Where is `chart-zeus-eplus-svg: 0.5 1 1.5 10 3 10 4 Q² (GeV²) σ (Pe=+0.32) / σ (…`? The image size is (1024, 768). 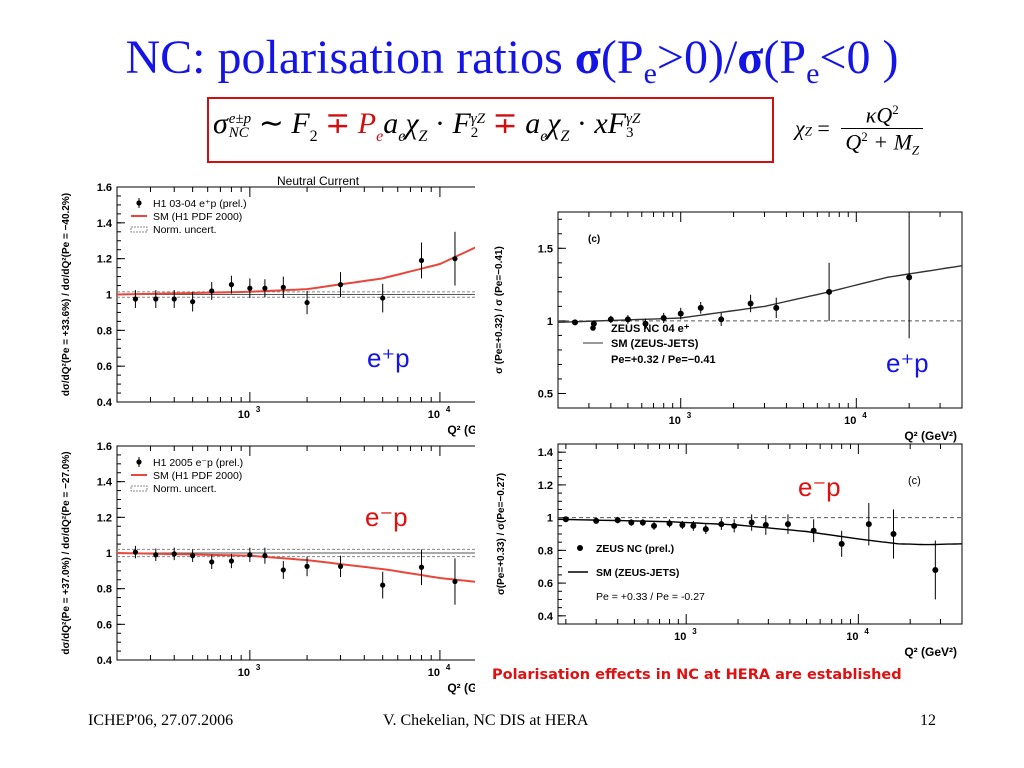 chart-zeus-eplus-svg: 0.5 1 1.5 10 3 10 4 Q² (GeV²) σ (Pe=+0.32) / σ (… is located at coordinates (728, 327).